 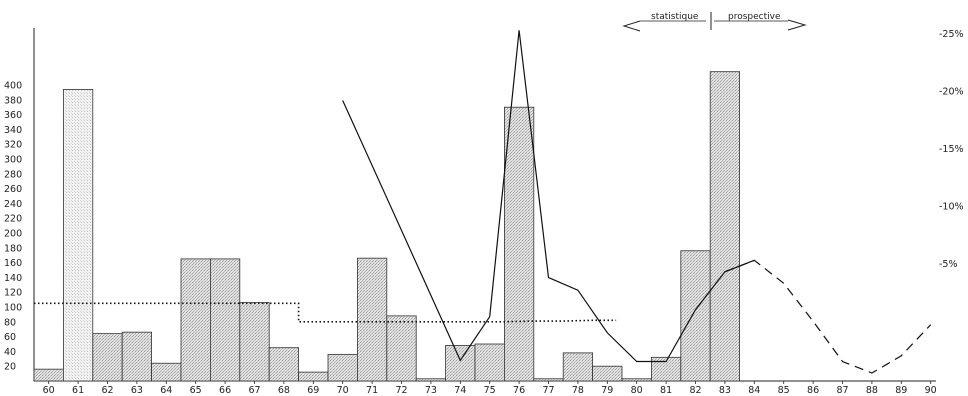 I want to click on x-tick-83: 83, so click(x=725, y=390).